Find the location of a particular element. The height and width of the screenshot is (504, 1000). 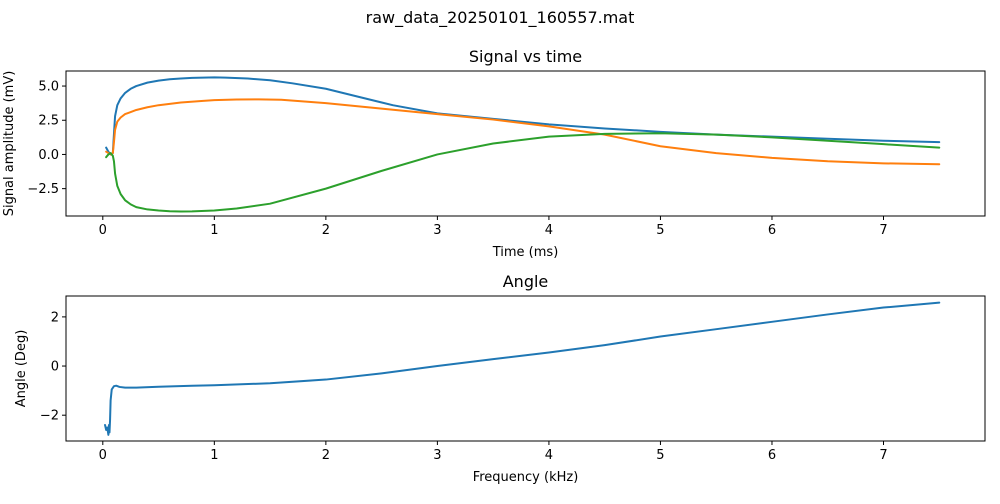

angle-xtick-label: 0 is located at coordinates (103, 455).